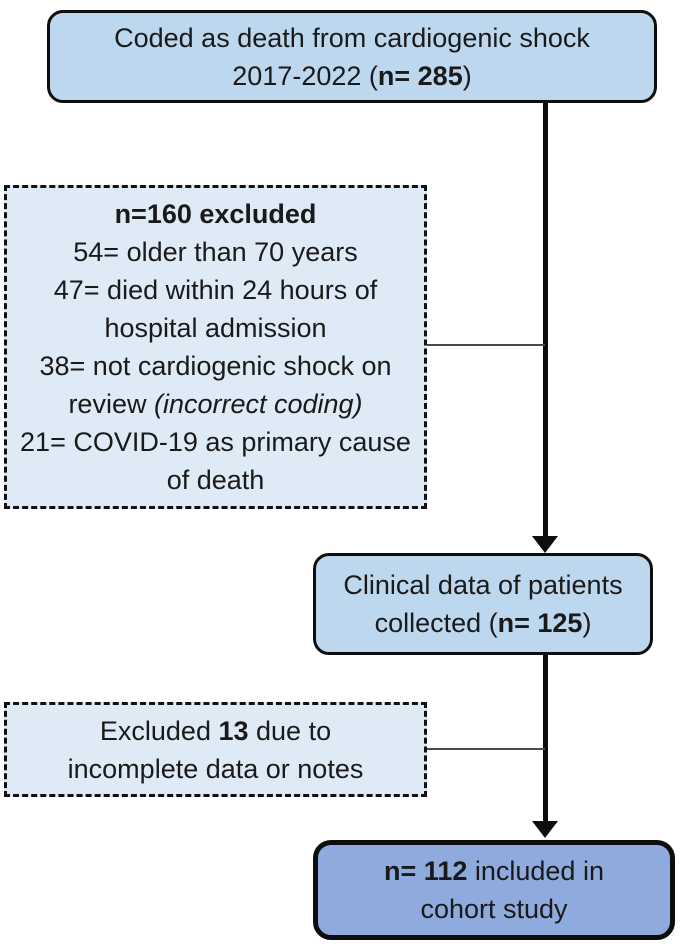 Image resolution: width=680 pixels, height=951 pixels. What do you see at coordinates (494, 909) in the screenshot?
I see `cohort-line2: cohort study` at bounding box center [494, 909].